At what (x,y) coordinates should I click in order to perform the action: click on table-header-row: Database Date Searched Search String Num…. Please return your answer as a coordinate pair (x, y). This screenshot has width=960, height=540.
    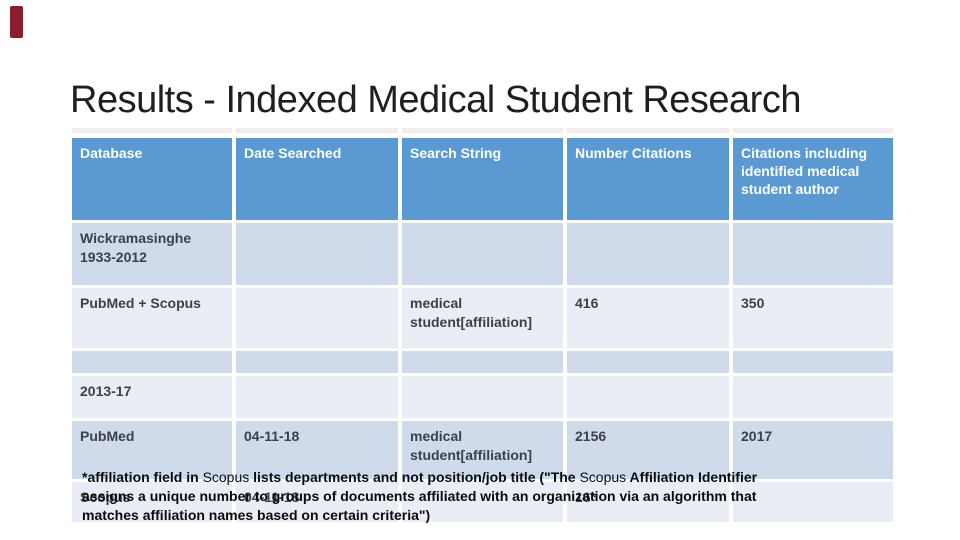
    Looking at the image, I should click on (482, 179).